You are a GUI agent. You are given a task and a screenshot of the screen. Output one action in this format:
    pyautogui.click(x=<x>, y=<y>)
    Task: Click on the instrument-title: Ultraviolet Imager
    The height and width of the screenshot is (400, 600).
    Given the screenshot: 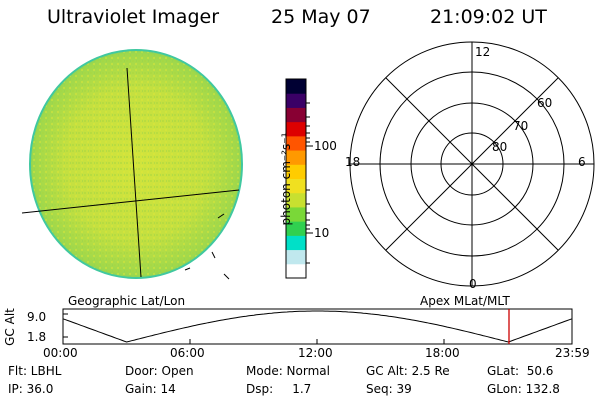 What is the action you would take?
    pyautogui.click(x=133, y=17)
    